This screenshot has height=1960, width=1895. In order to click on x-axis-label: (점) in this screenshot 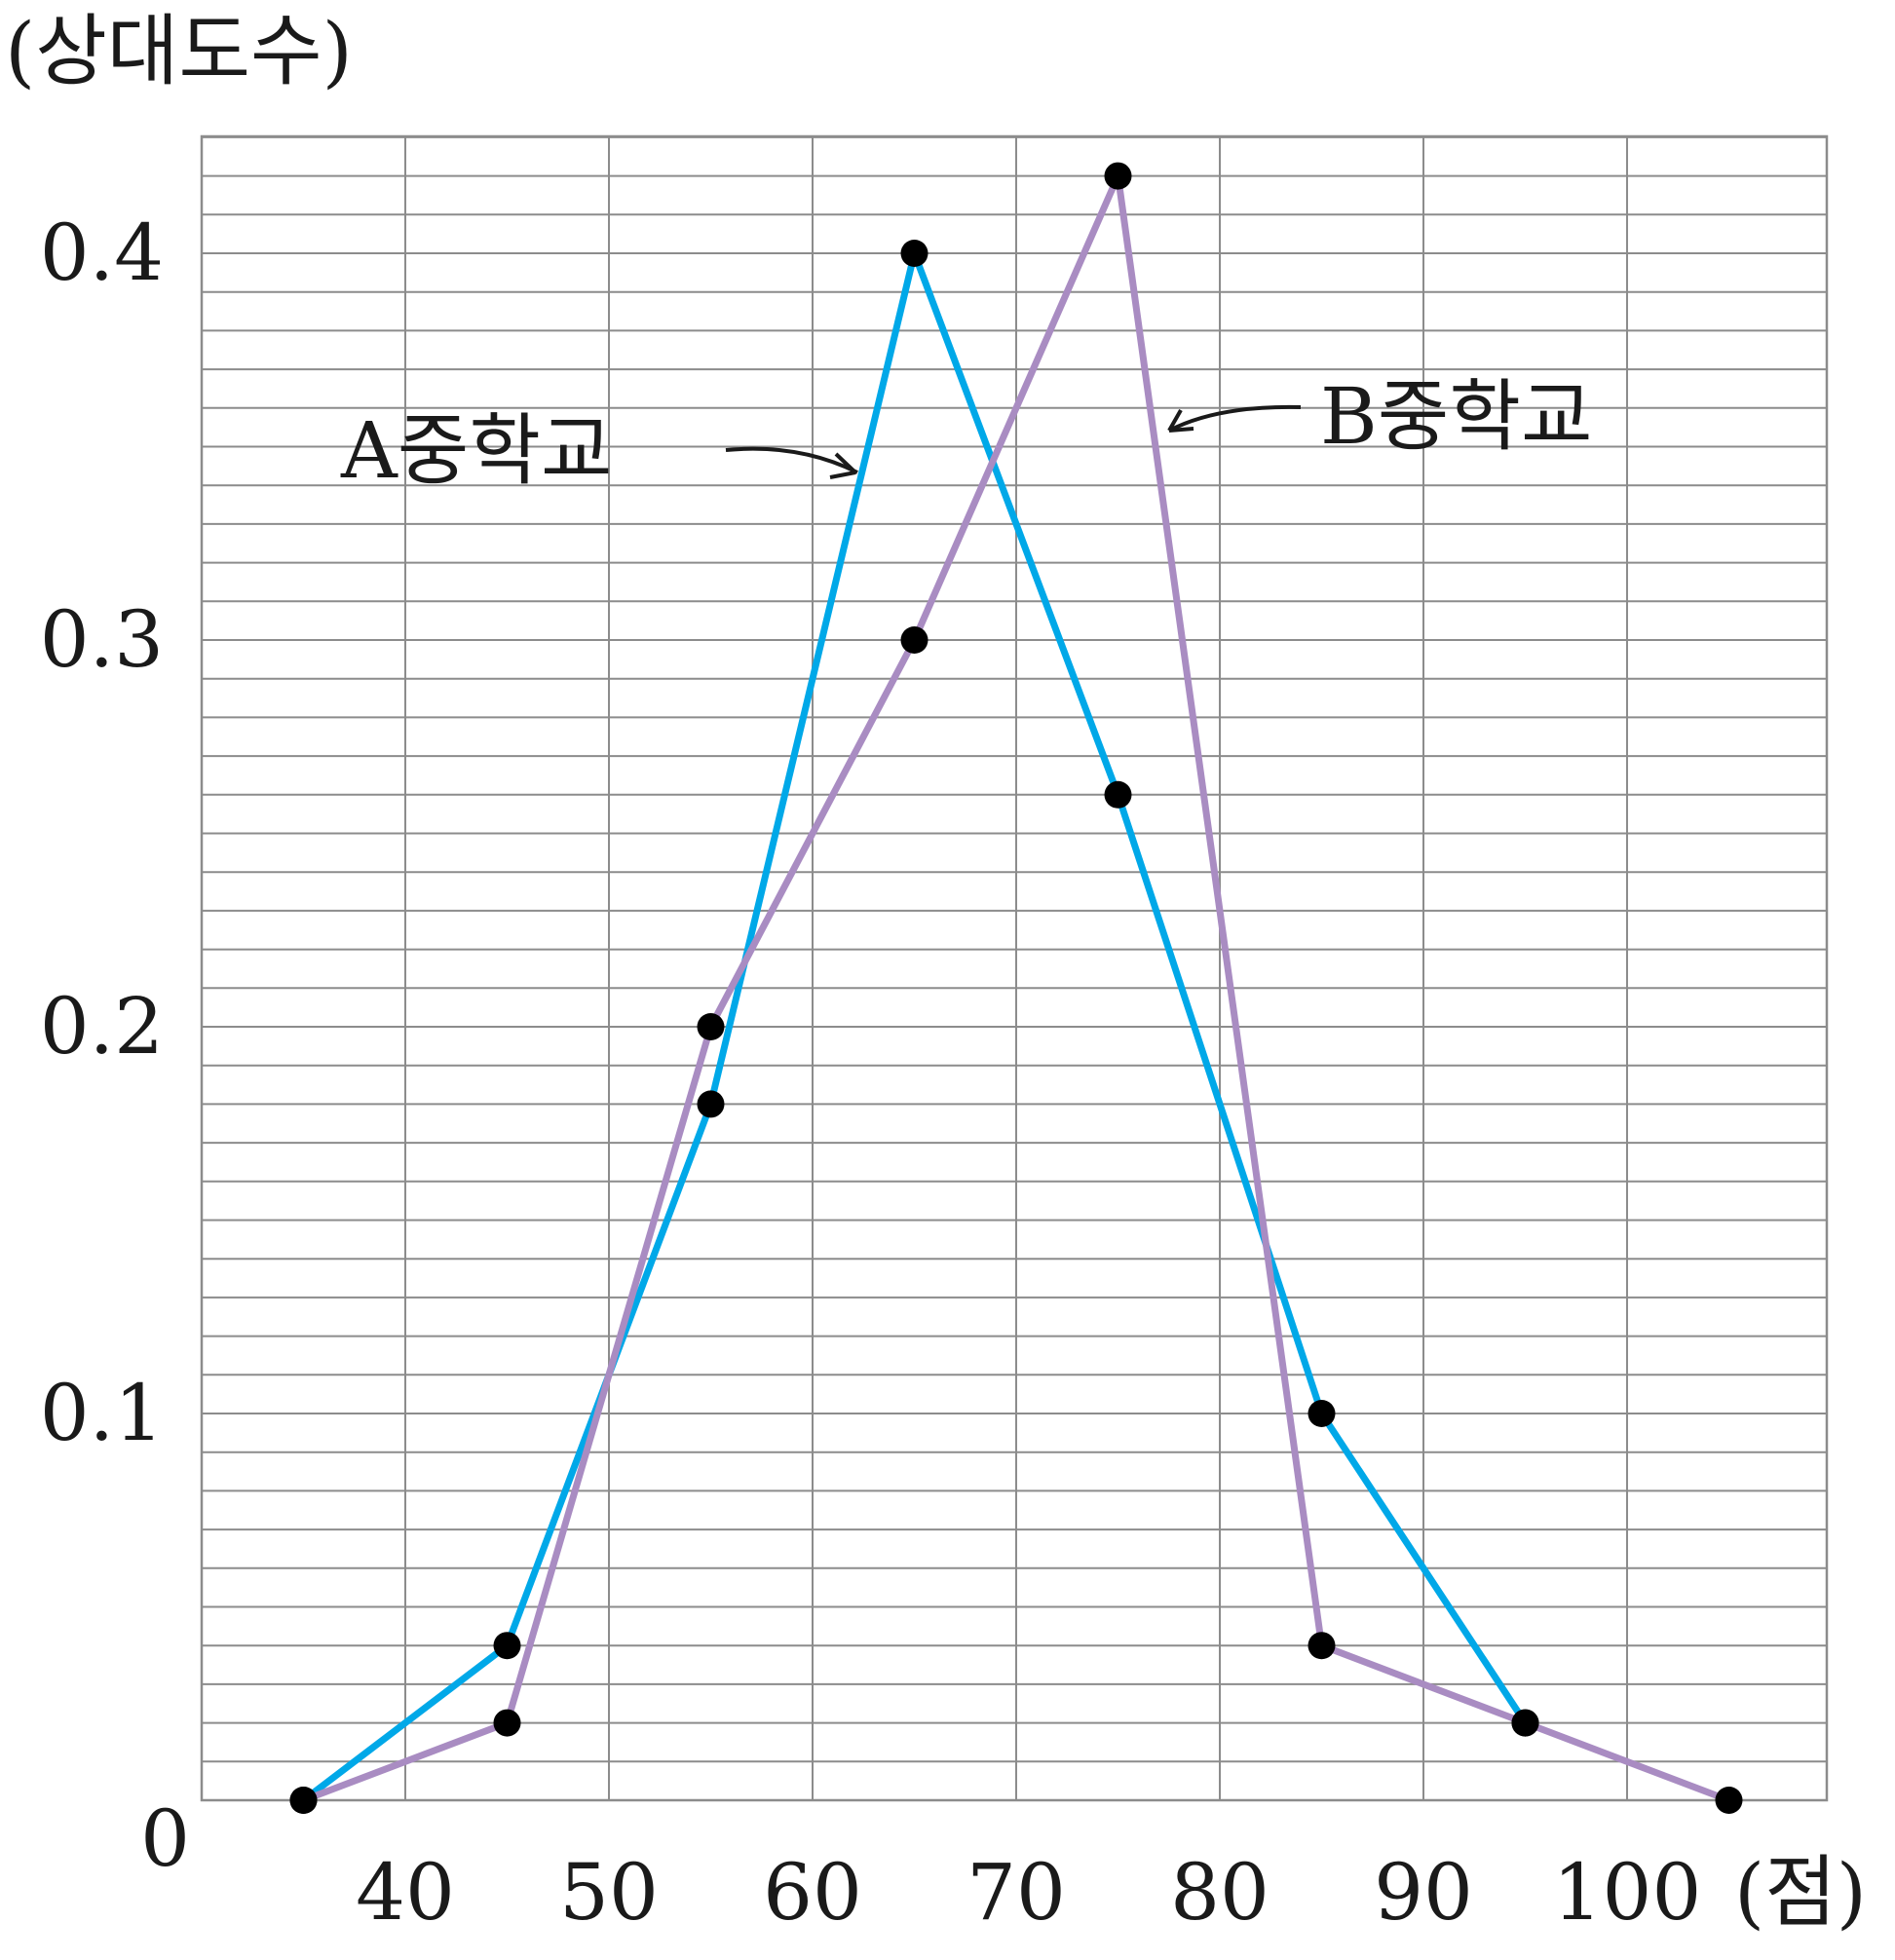, I will do `click(1800, 1893)`.